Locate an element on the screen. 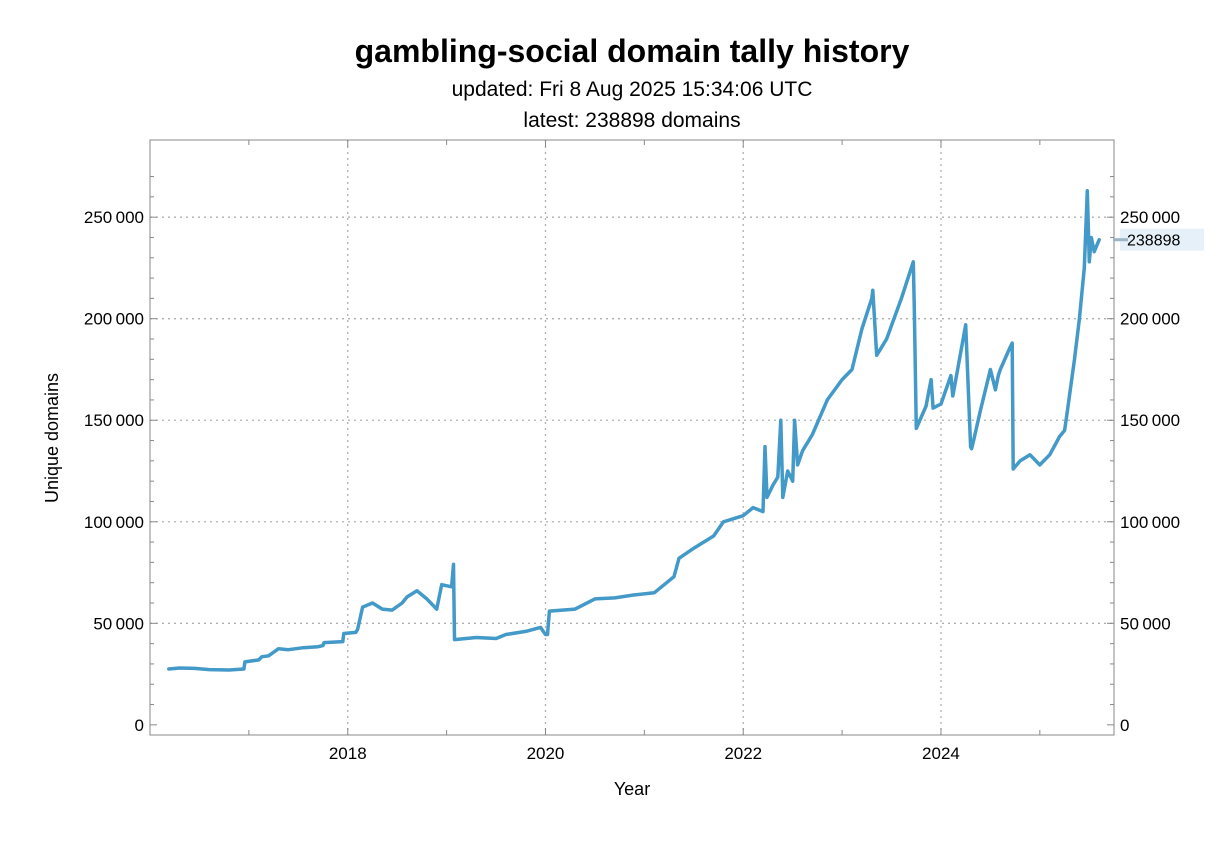  y-tick-label-right: 50 000 is located at coordinates (1145, 623).